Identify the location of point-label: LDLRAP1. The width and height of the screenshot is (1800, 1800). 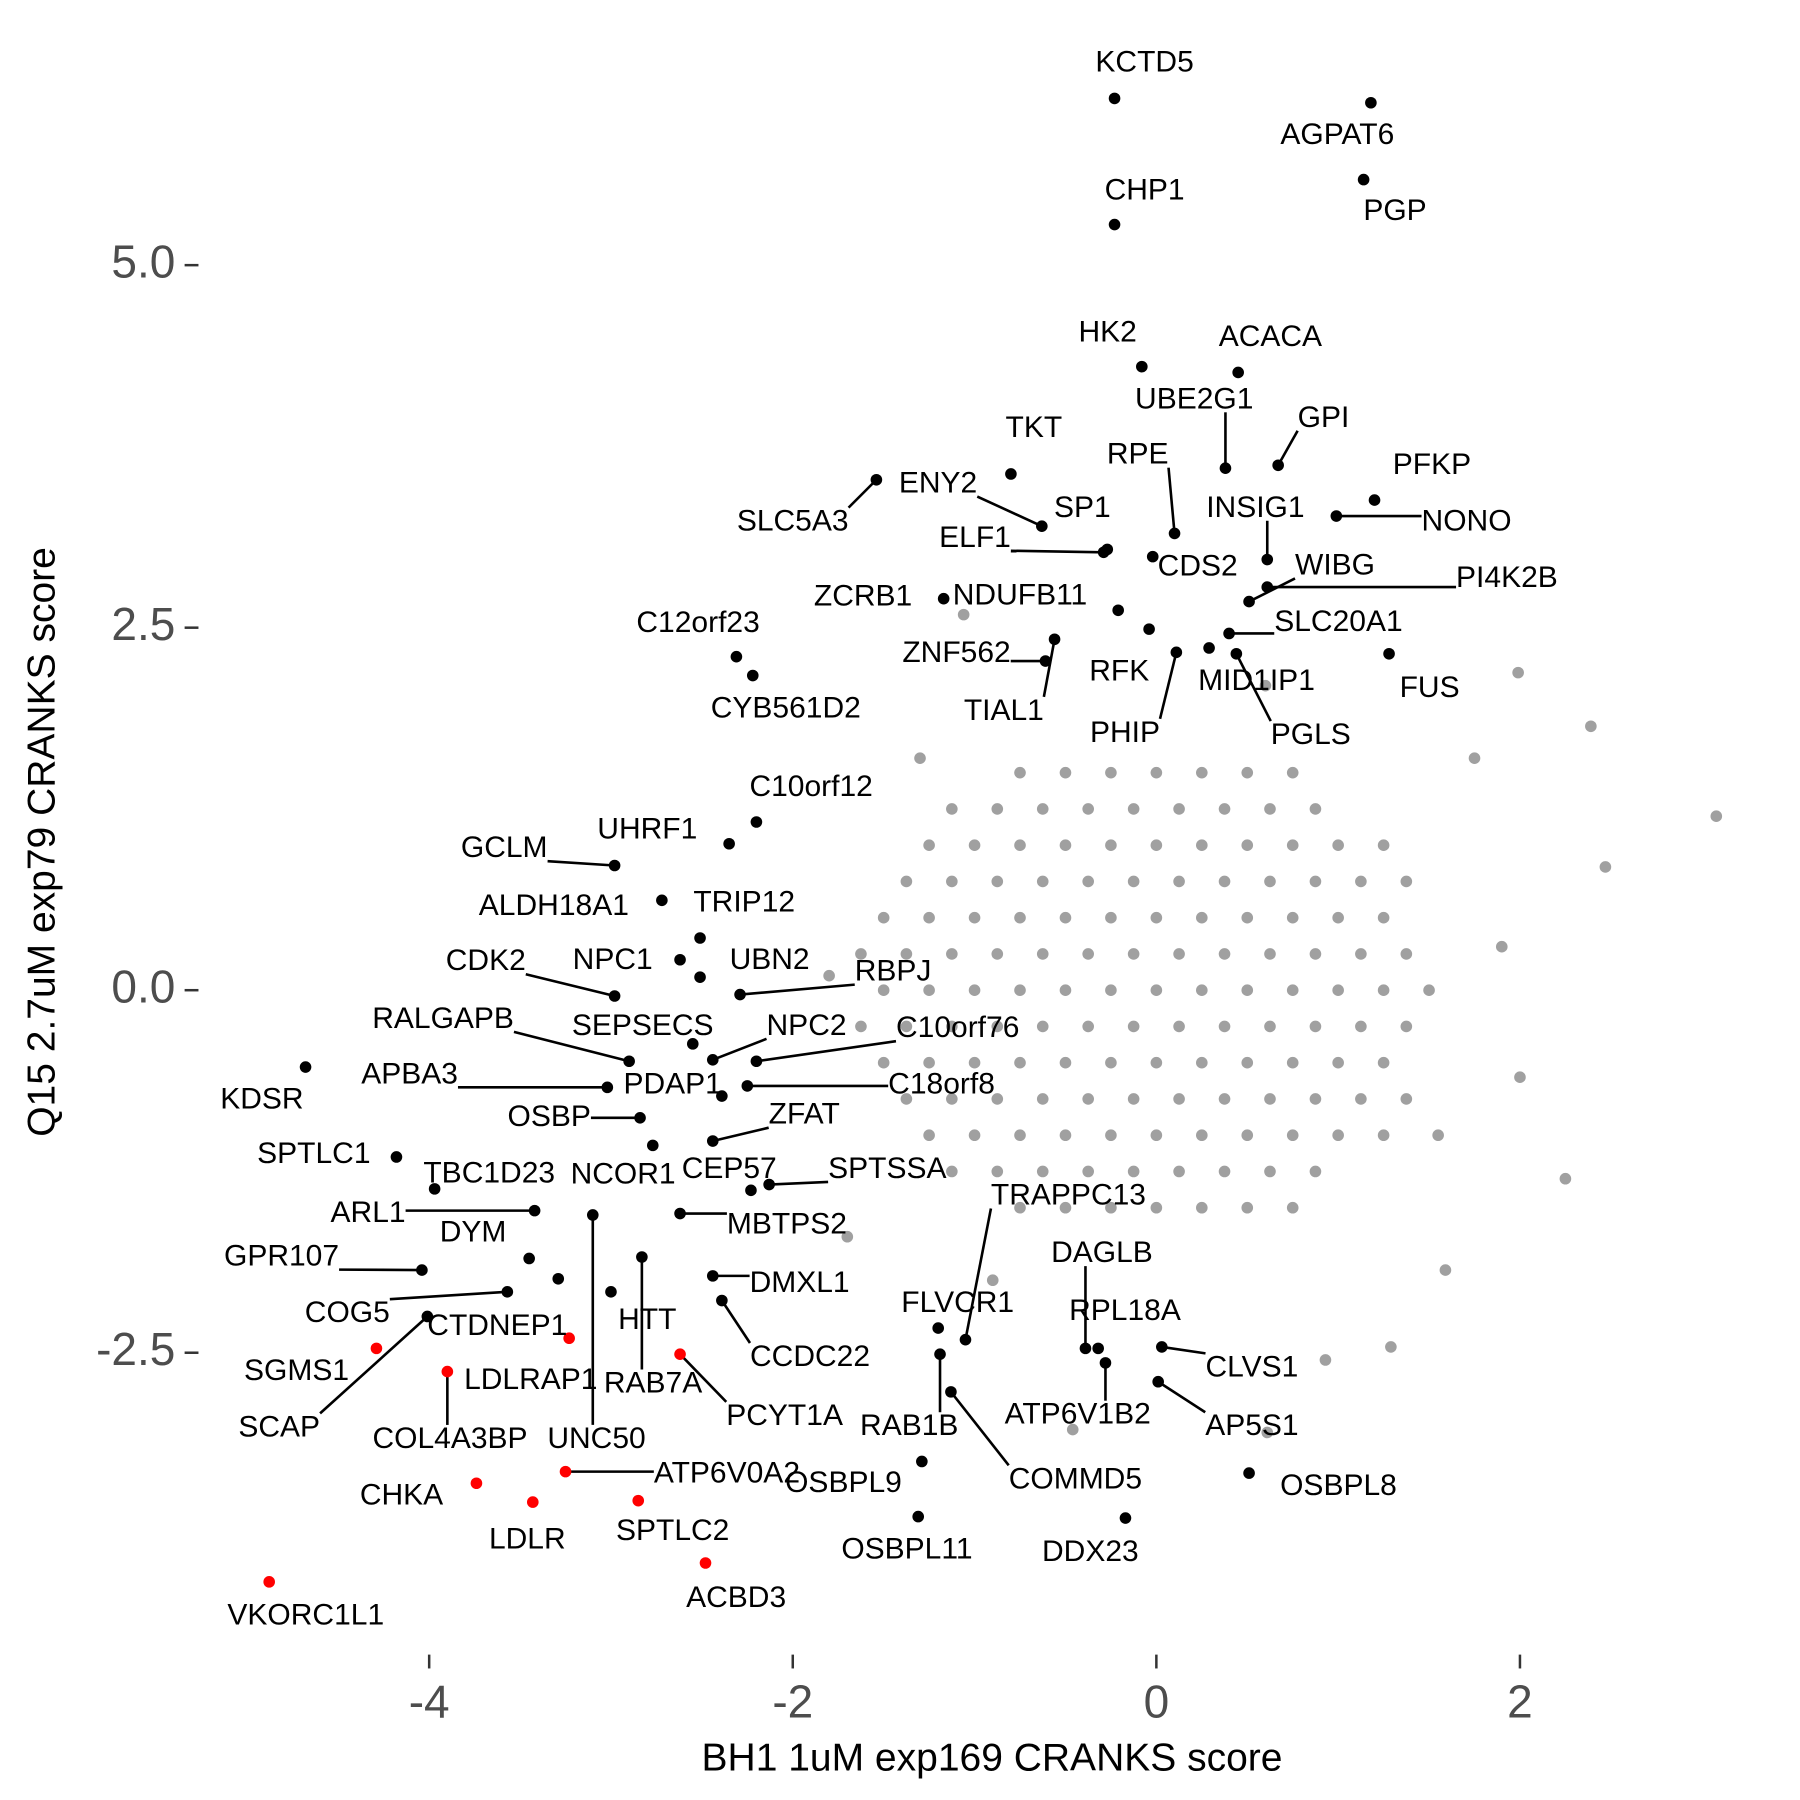
(530, 1379).